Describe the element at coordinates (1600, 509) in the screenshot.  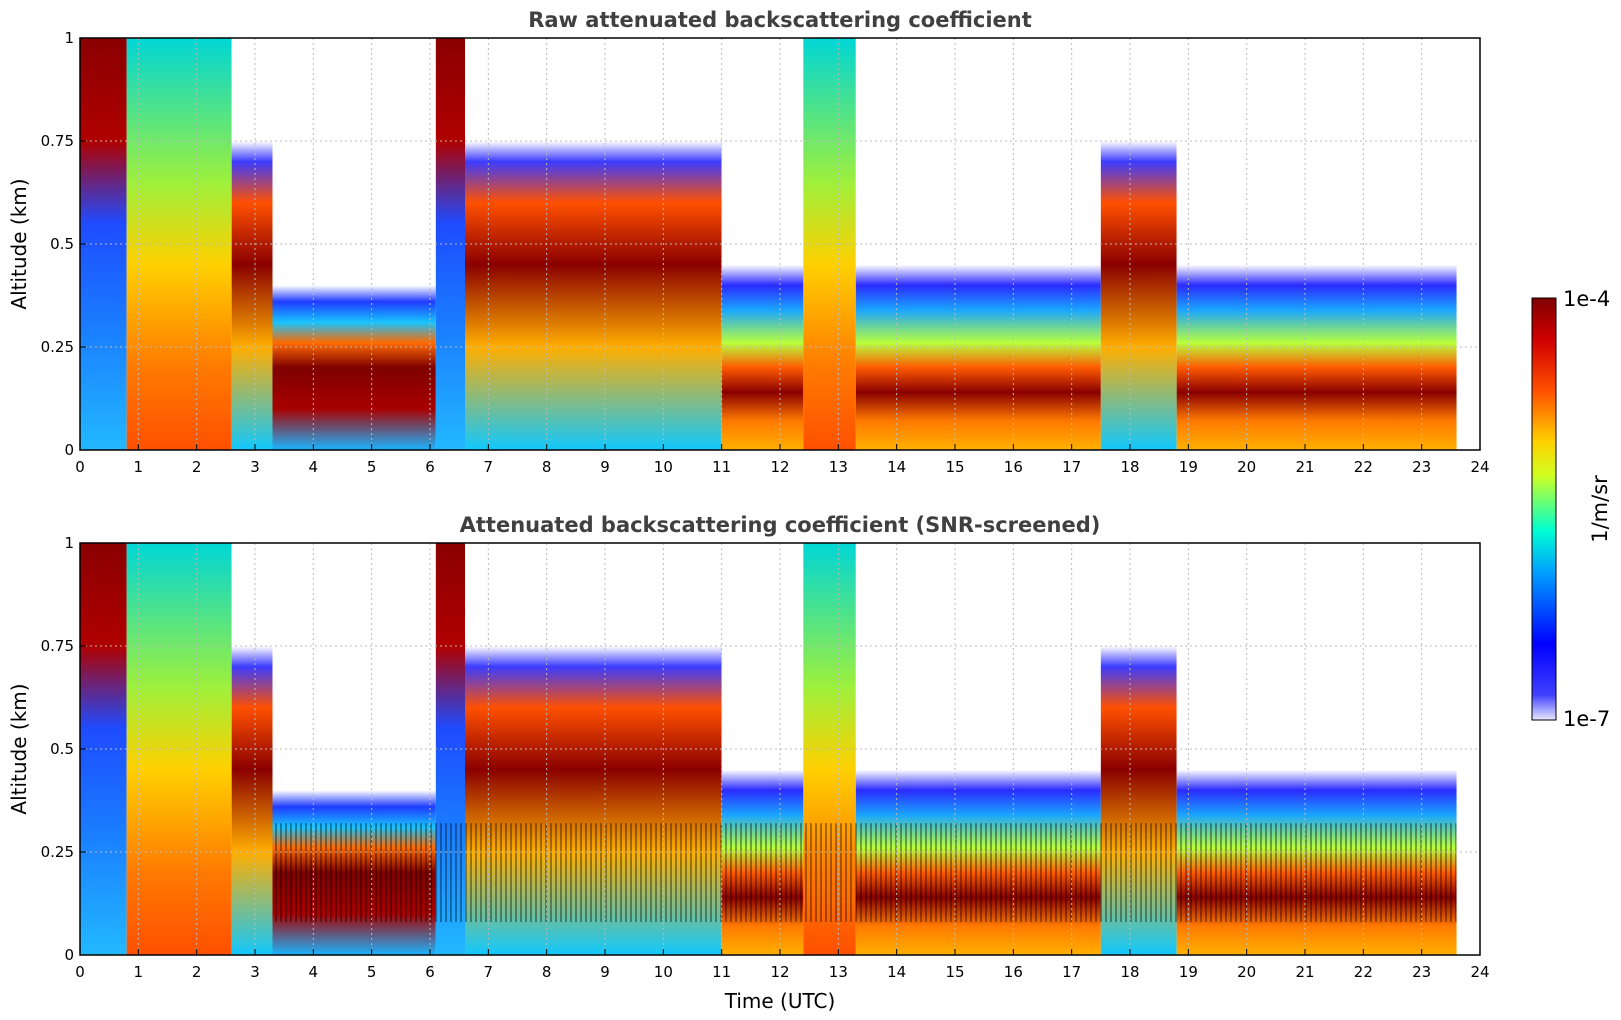
I see `colorbar-units-label: 1/m/sr` at that location.